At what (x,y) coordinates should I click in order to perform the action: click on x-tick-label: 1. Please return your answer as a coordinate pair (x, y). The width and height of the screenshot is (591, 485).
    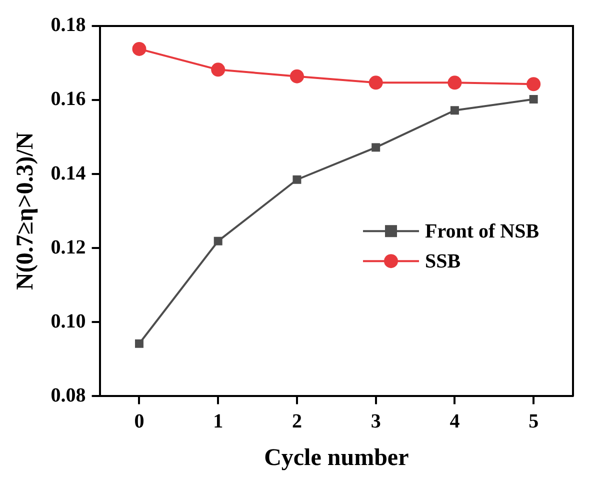
    Looking at the image, I should click on (218, 421).